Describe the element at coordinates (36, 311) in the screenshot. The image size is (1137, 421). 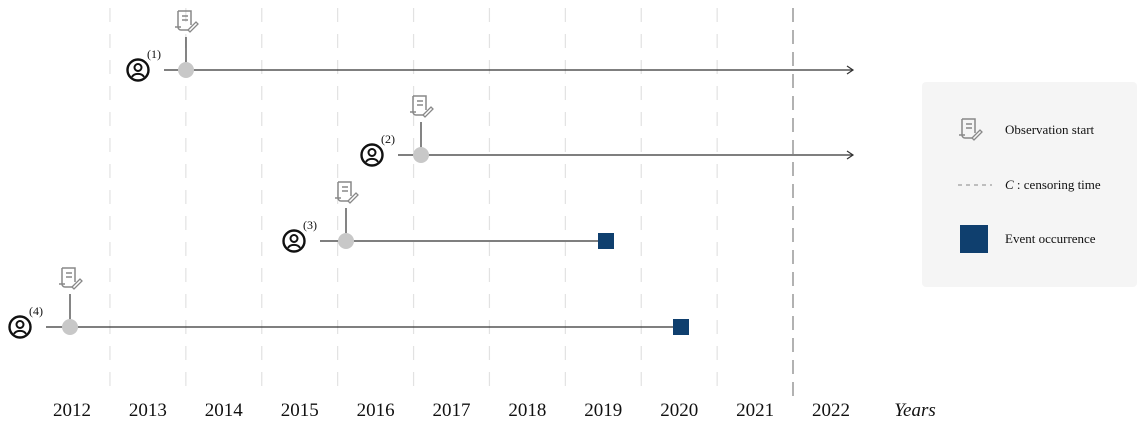
I see `subject-label: (4)` at that location.